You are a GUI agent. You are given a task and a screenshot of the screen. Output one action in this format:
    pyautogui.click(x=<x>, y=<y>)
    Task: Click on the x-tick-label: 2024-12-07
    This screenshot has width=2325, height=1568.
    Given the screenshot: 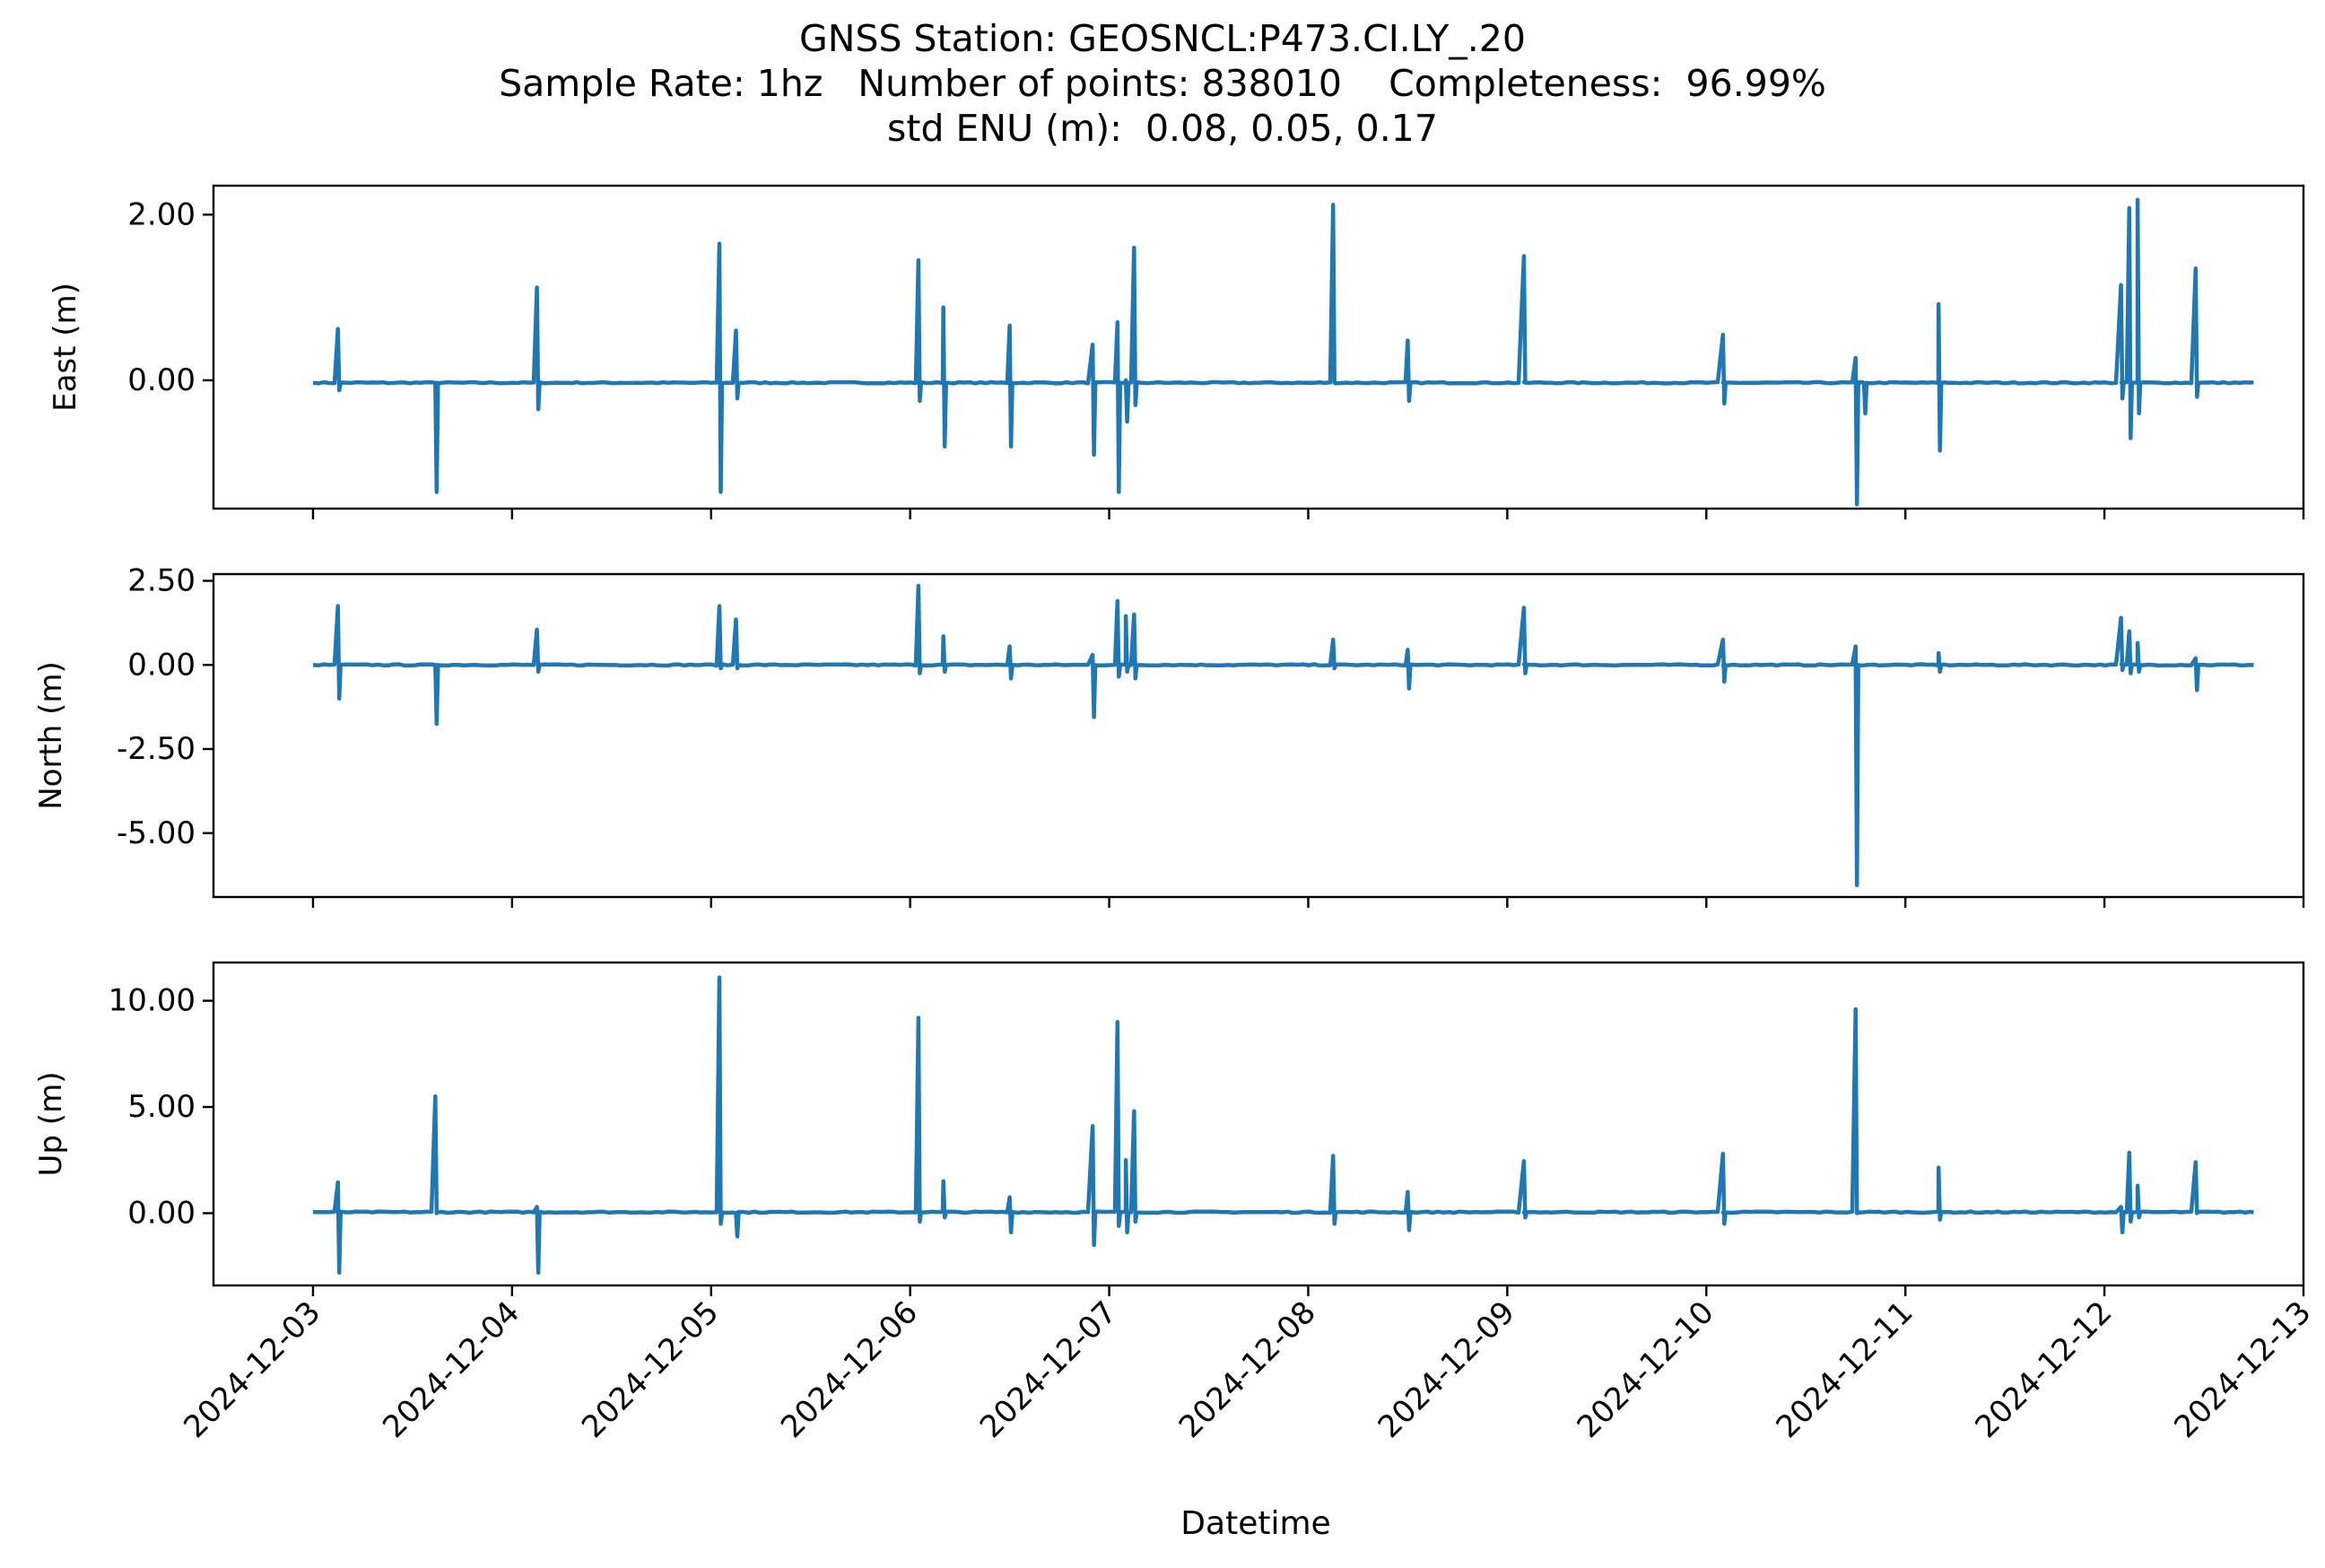 What is the action you would take?
    pyautogui.click(x=1048, y=1369)
    